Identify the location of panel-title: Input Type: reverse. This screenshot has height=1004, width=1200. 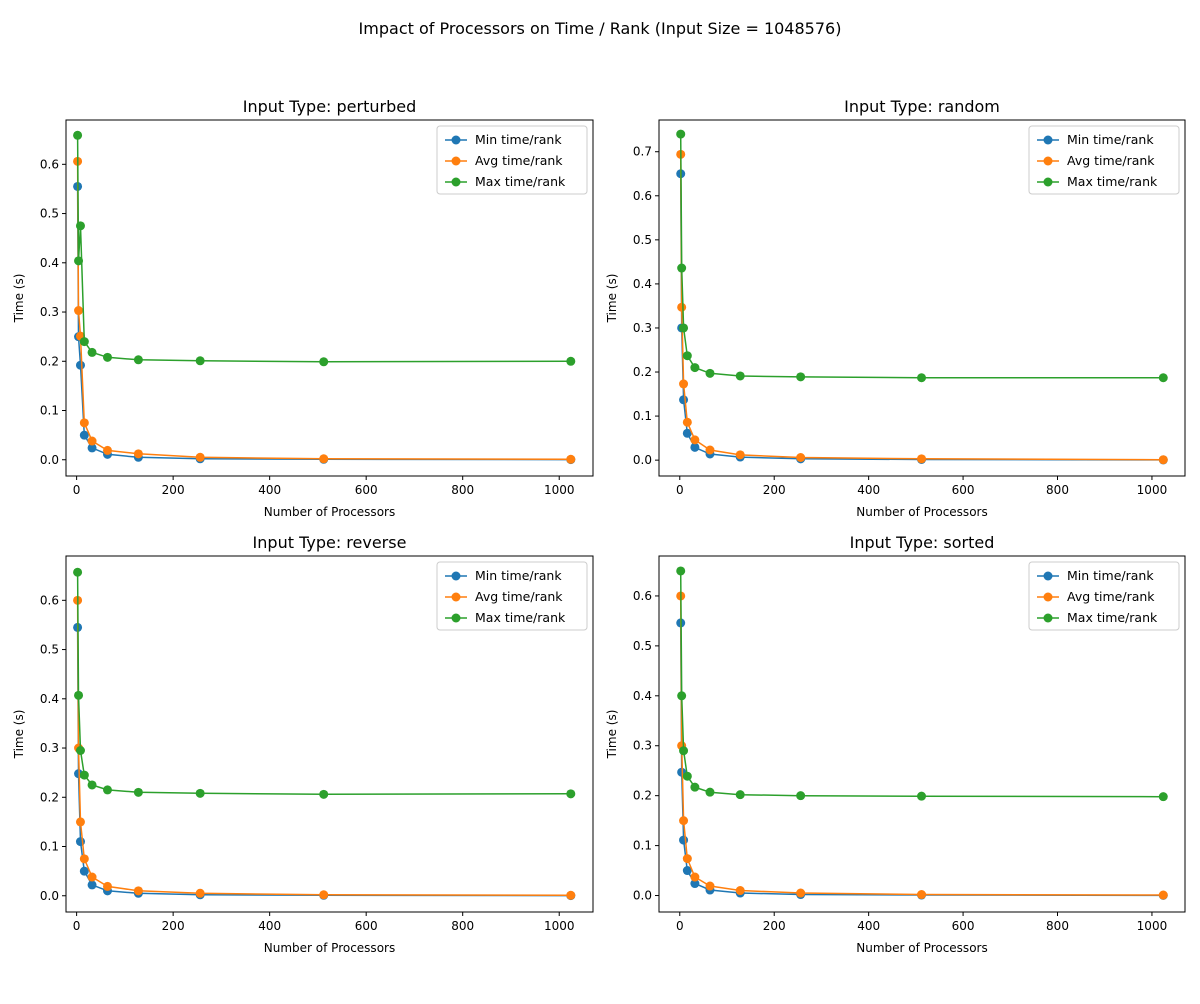
(330, 542).